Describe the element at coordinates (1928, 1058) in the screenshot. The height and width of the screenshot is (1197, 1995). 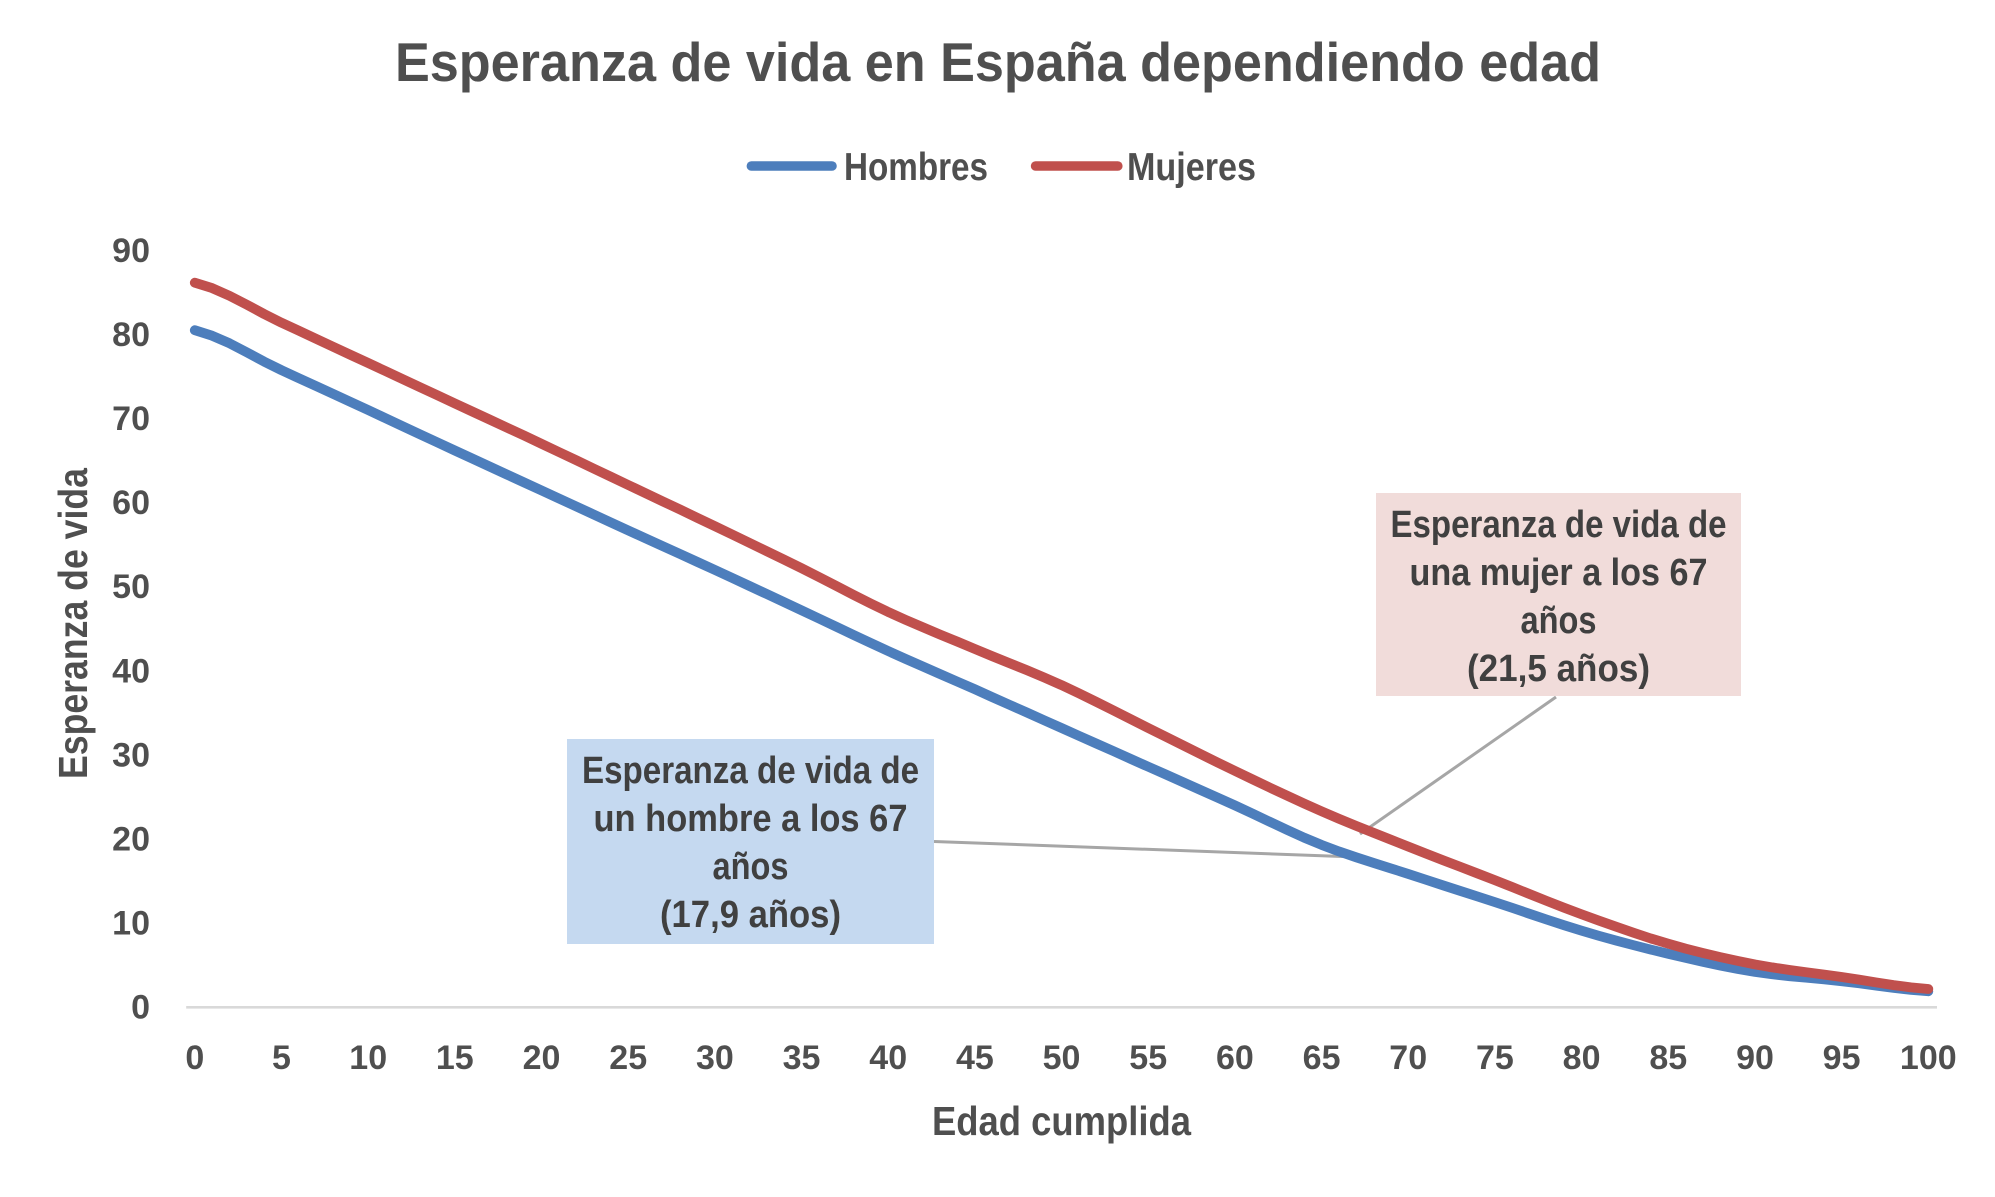
I see `svg-text: 100` at that location.